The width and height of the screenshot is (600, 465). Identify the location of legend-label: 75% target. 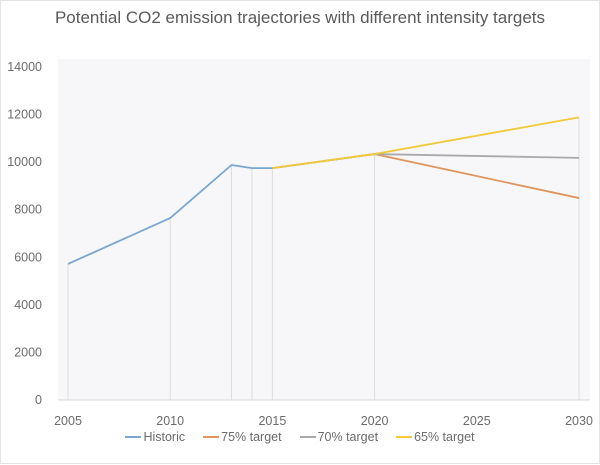
(251, 437).